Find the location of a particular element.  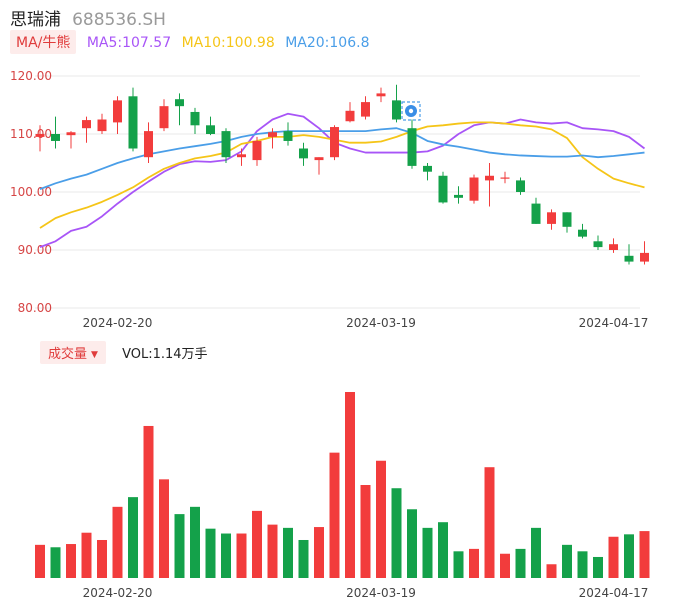

y-tick-label: 110.00 is located at coordinates (31, 134).